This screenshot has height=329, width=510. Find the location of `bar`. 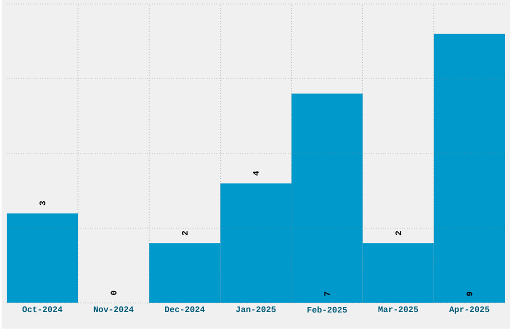

bar is located at coordinates (42, 258).